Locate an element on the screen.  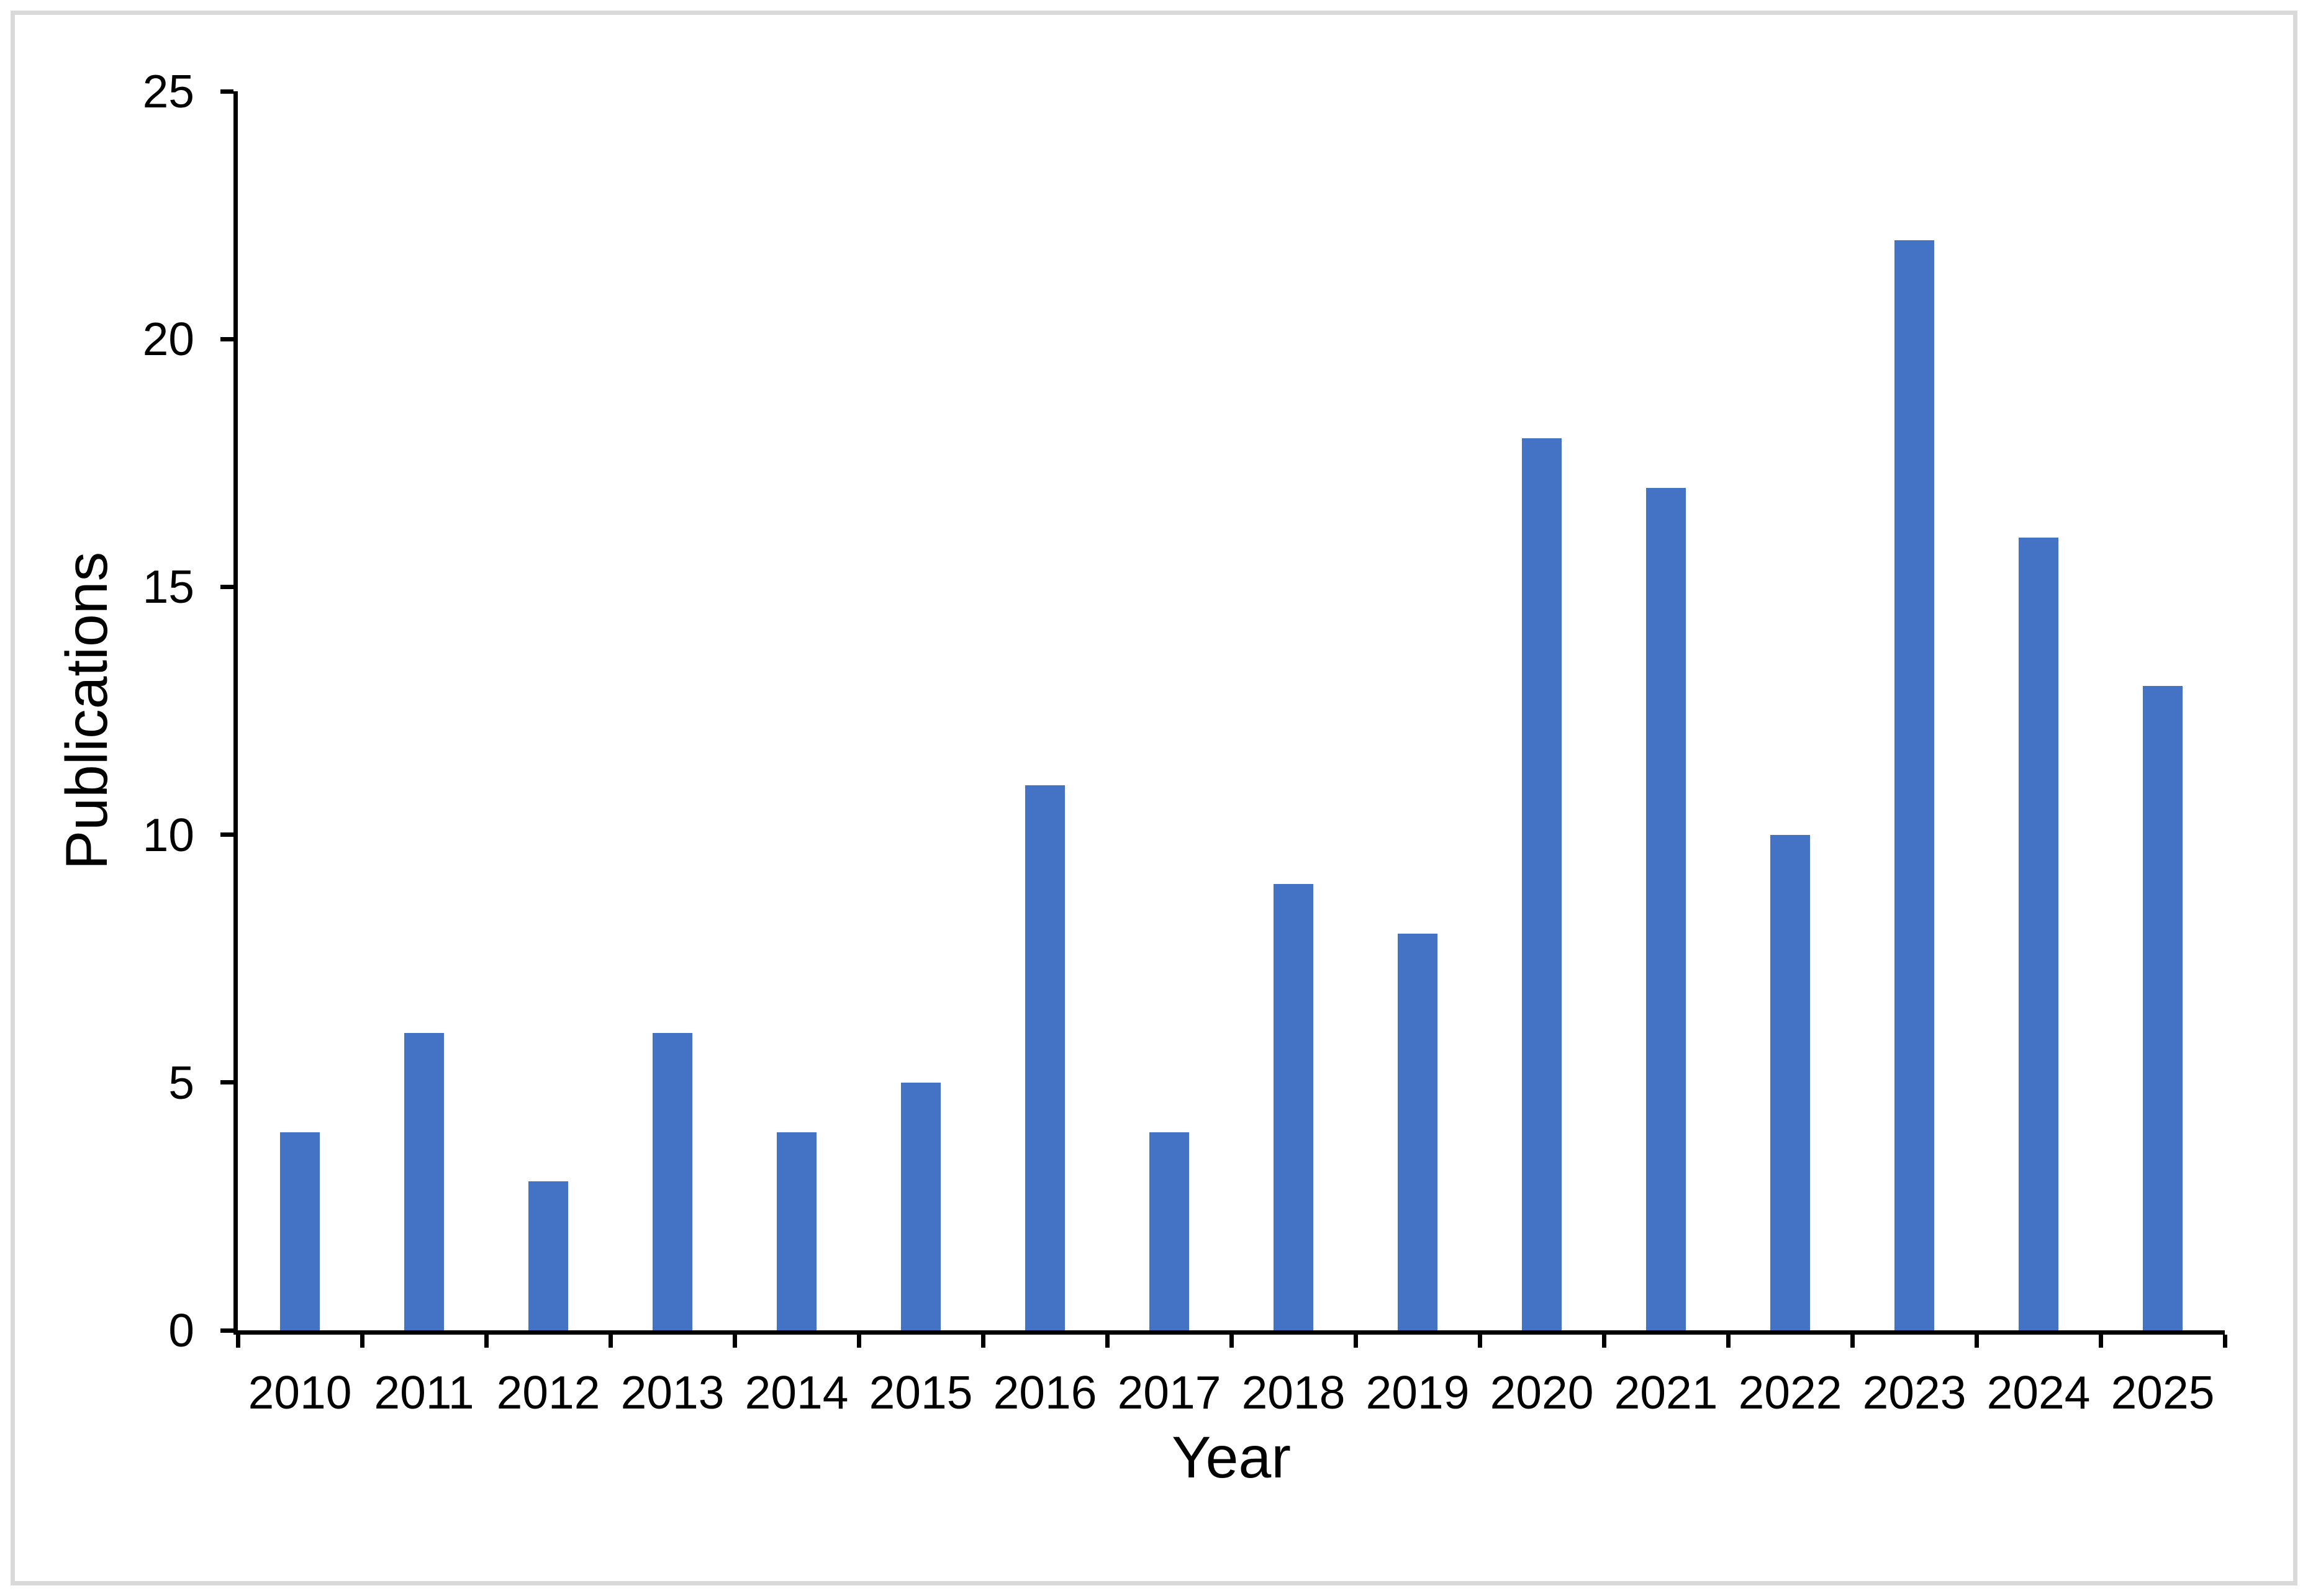
y-tick-label-10: 10 is located at coordinates (168, 834).